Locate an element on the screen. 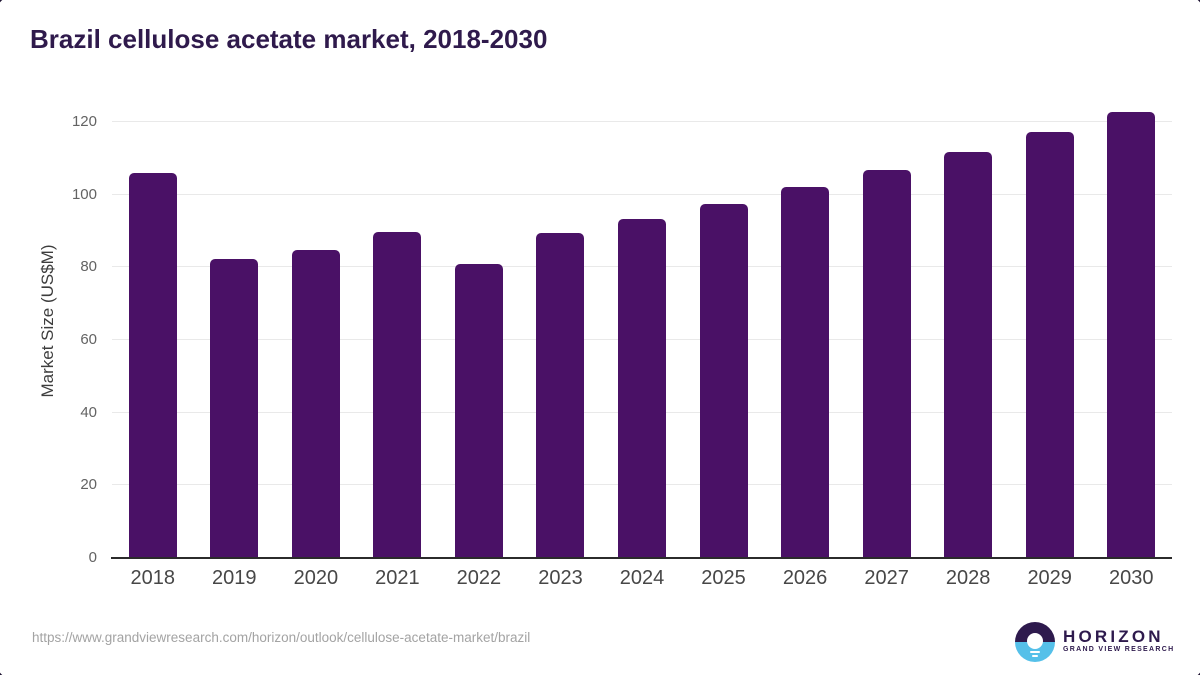  x-tick-label-2029: 2029 is located at coordinates (1049, 578).